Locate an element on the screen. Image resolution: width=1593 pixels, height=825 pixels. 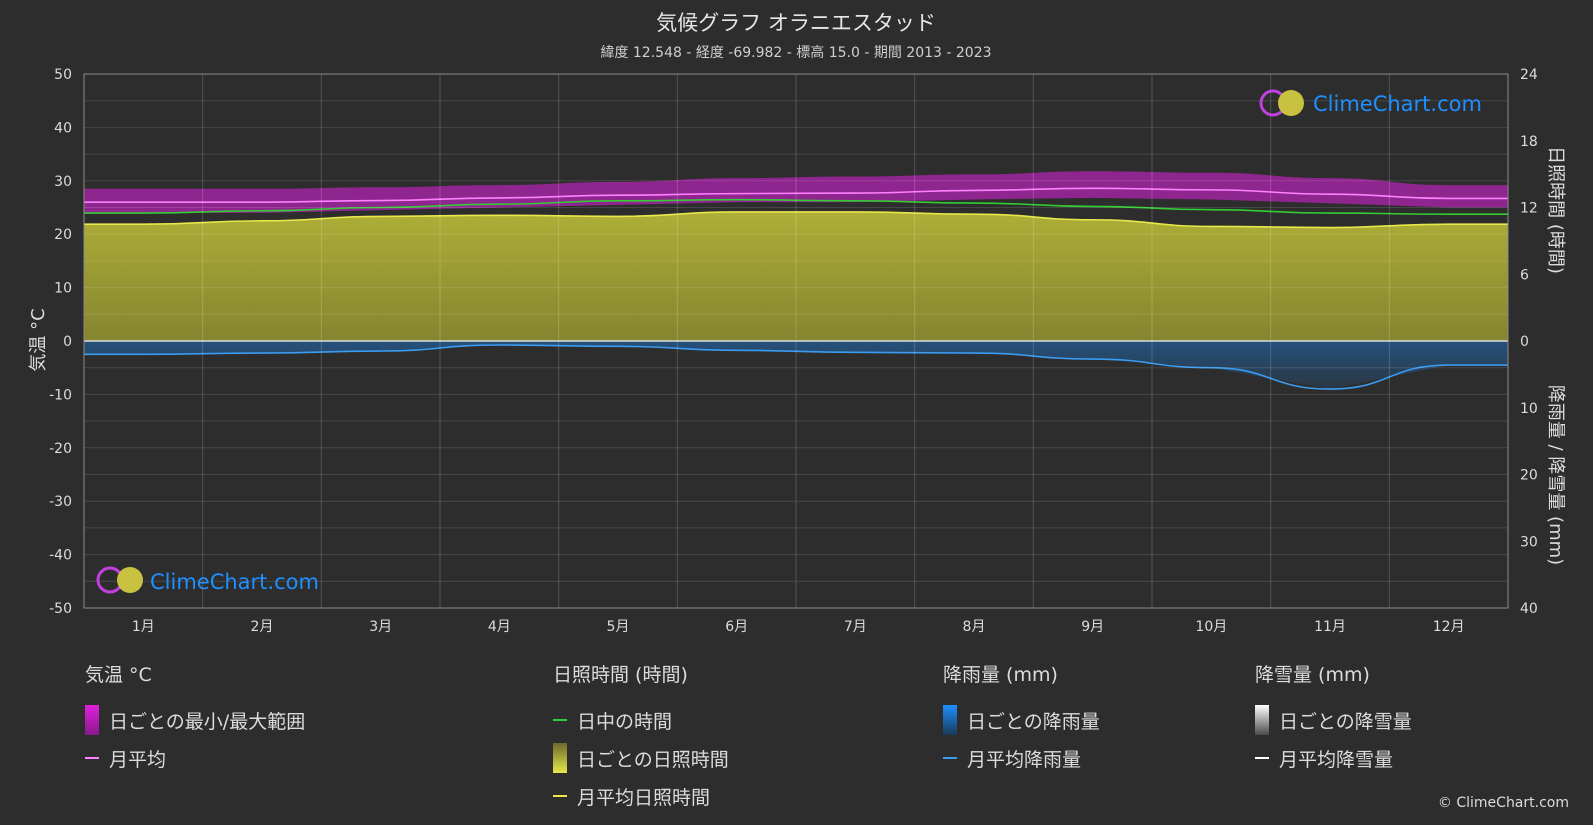
legend-item: 月平均日照時間 is located at coordinates (641, 796).